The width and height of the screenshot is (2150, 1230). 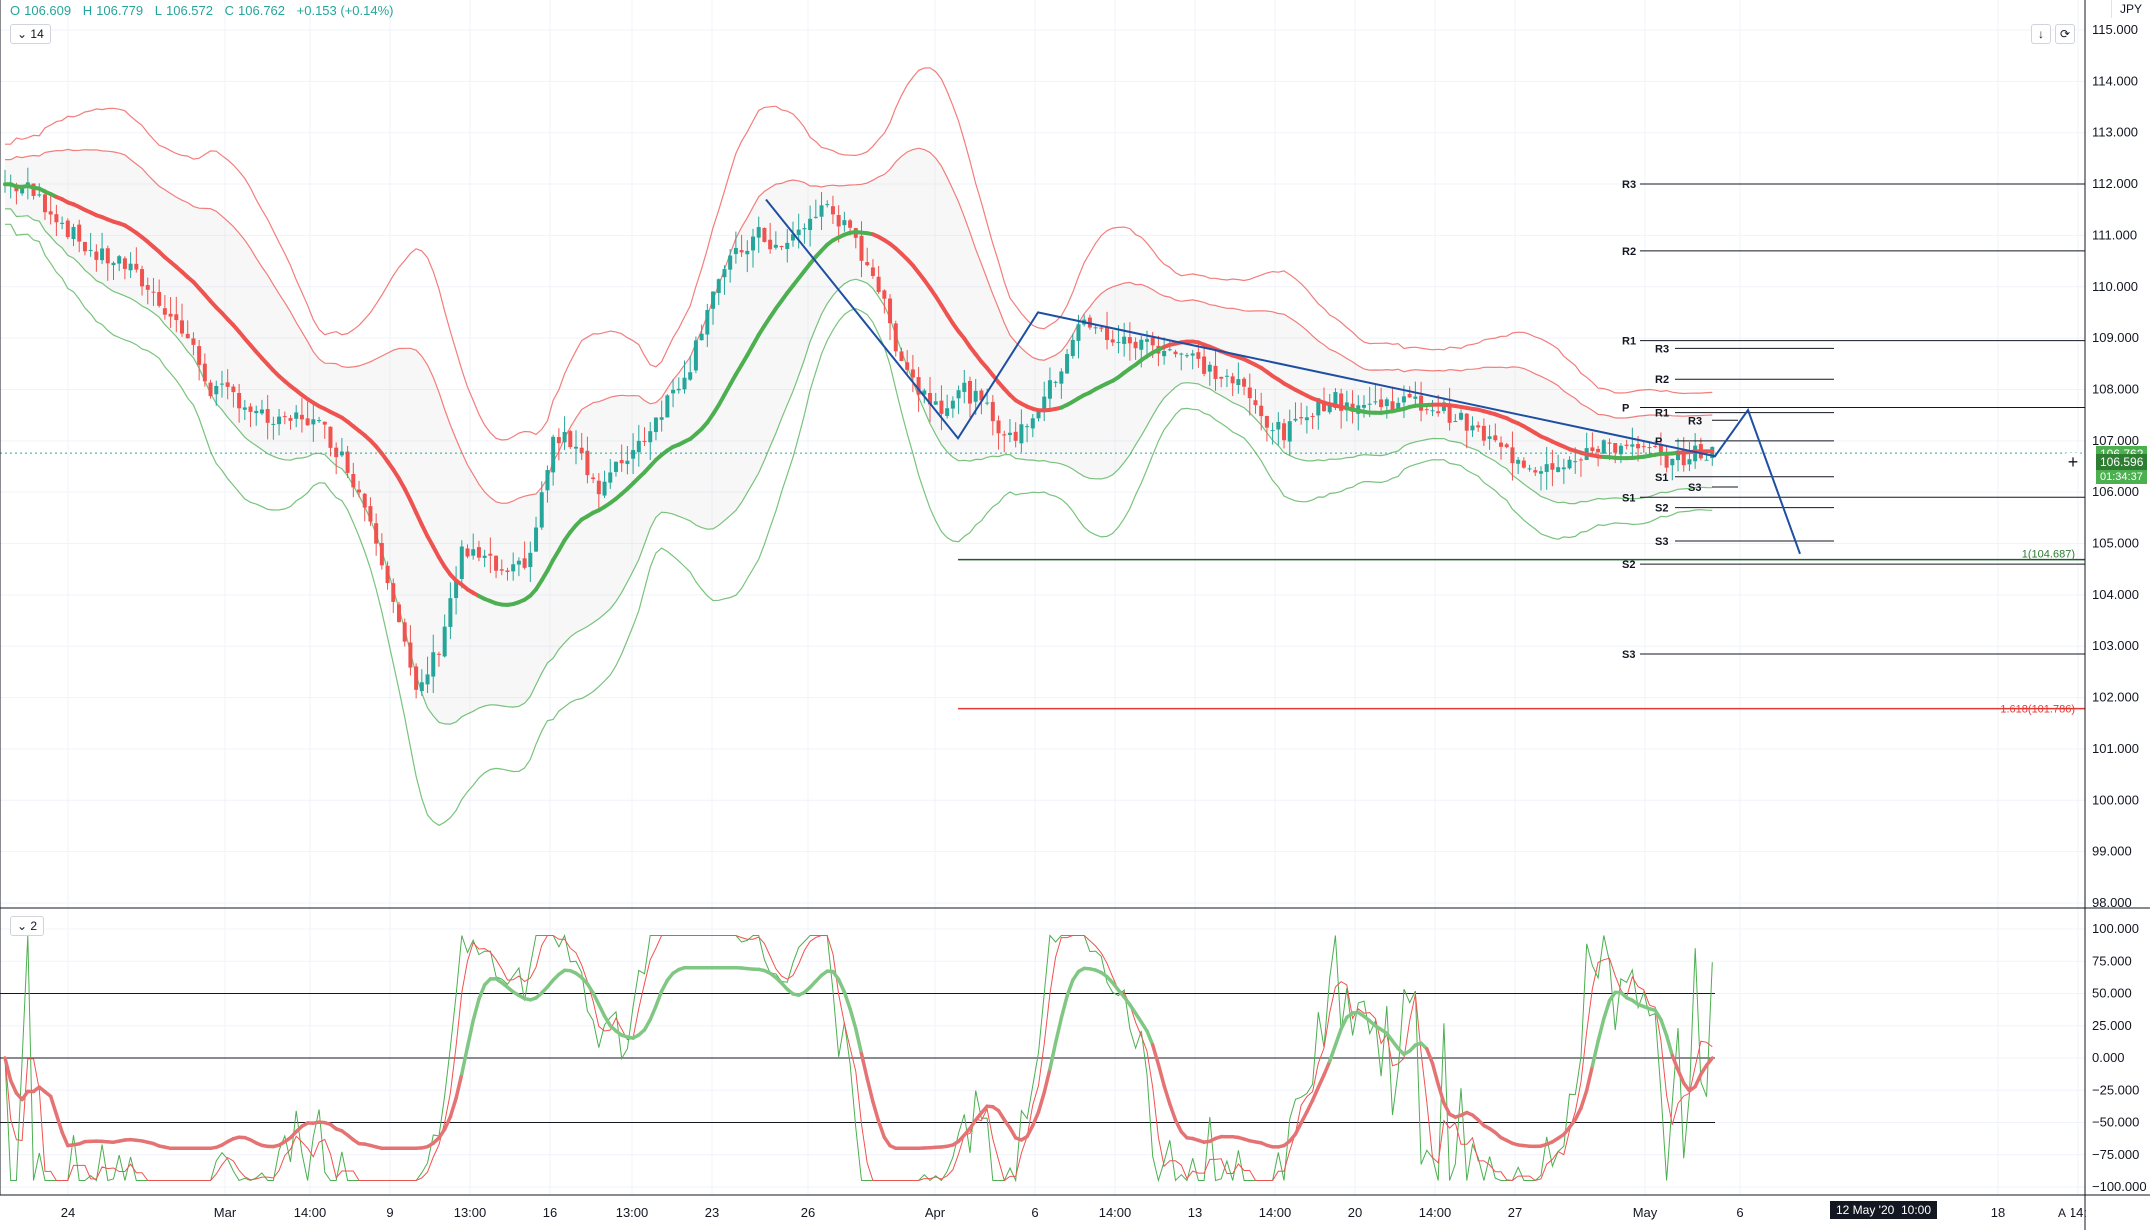 What do you see at coordinates (2115, 697) in the screenshot?
I see `price-tick-label: 102.000` at bounding box center [2115, 697].